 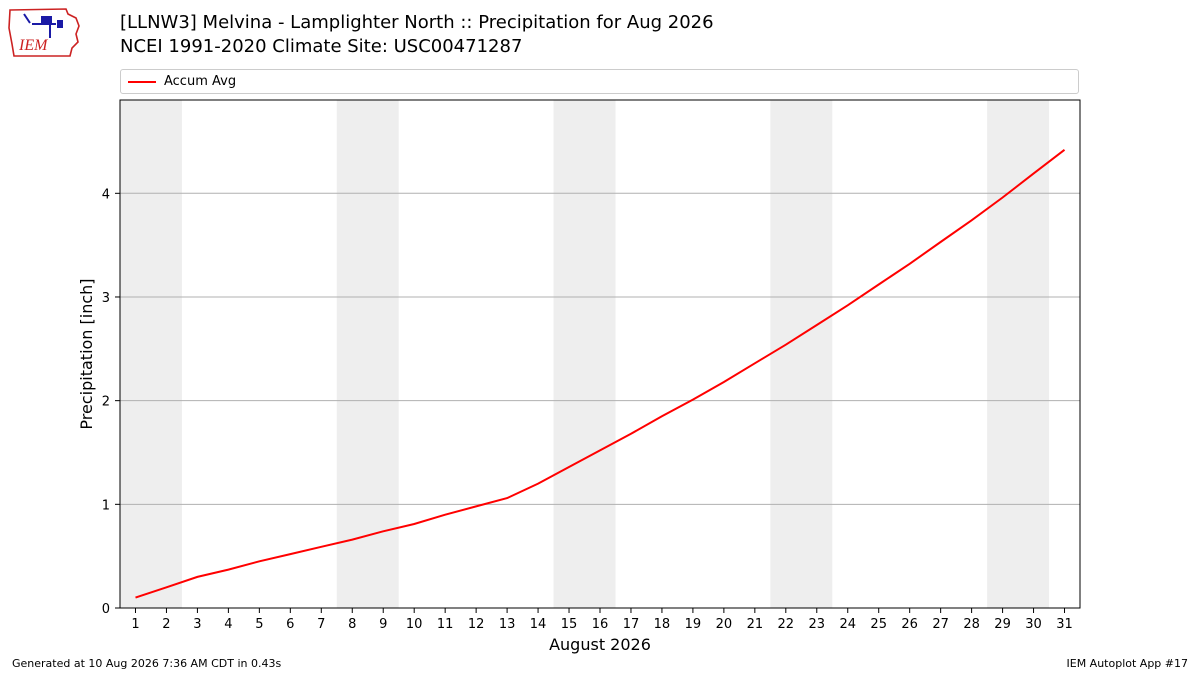 I want to click on x-tick-label: 7, so click(x=321, y=624).